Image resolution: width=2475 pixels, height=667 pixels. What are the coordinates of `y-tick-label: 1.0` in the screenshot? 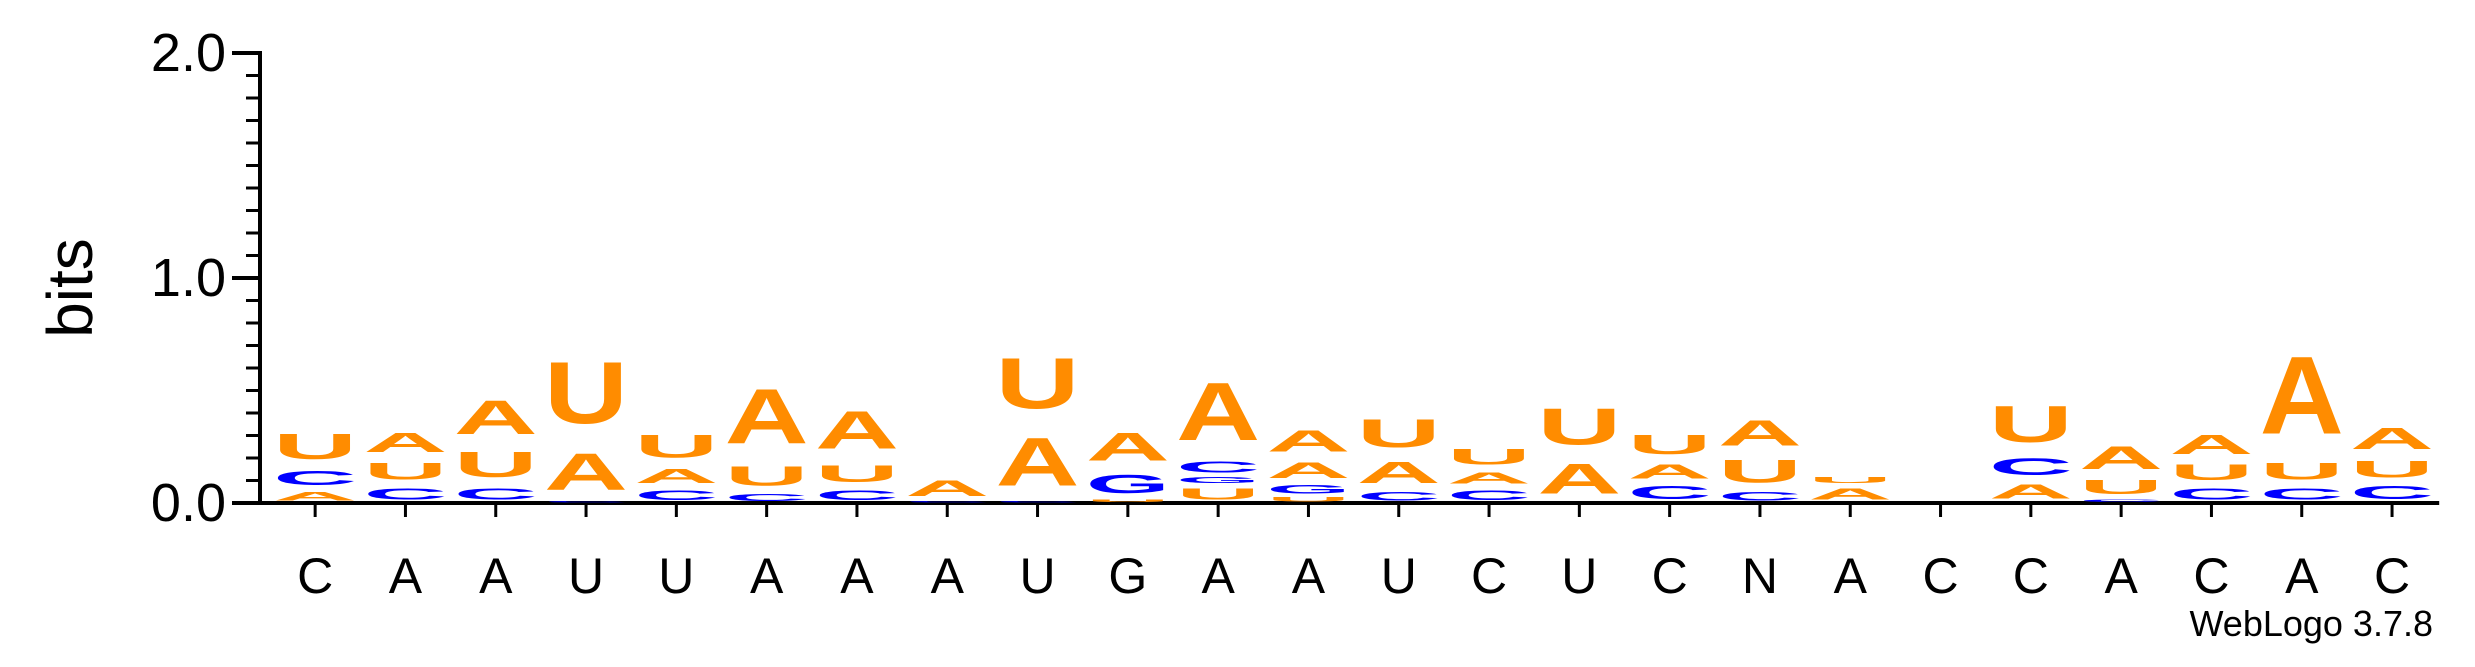 It's located at (188, 278).